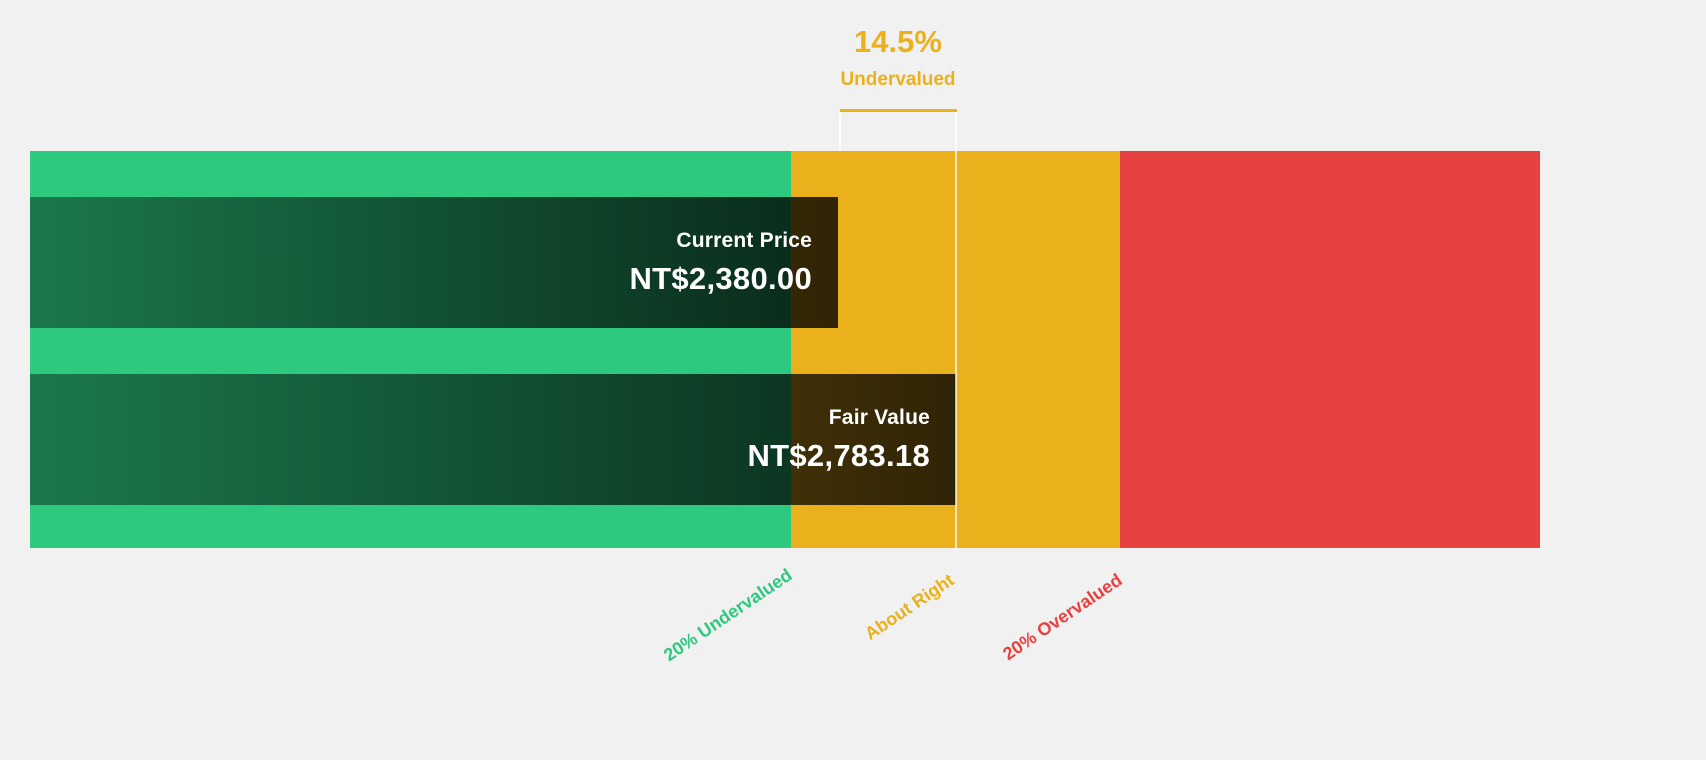 Image resolution: width=1706 pixels, height=760 pixels. I want to click on fair-value-marker-line, so click(956, 330).